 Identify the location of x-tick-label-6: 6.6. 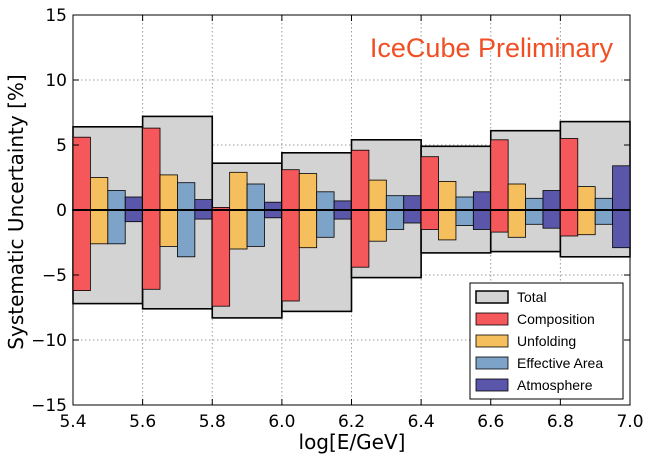
(490, 422).